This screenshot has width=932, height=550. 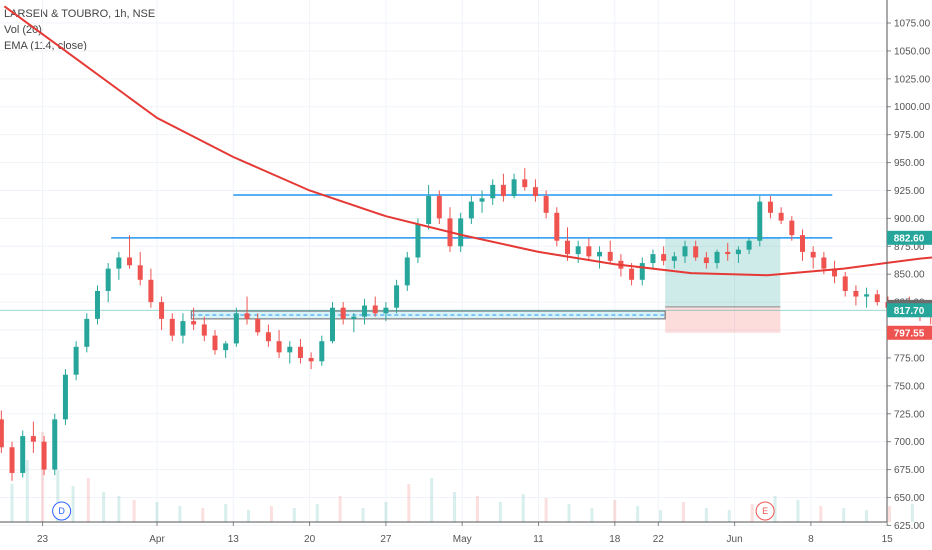 I want to click on event-badge-d, so click(x=62, y=511).